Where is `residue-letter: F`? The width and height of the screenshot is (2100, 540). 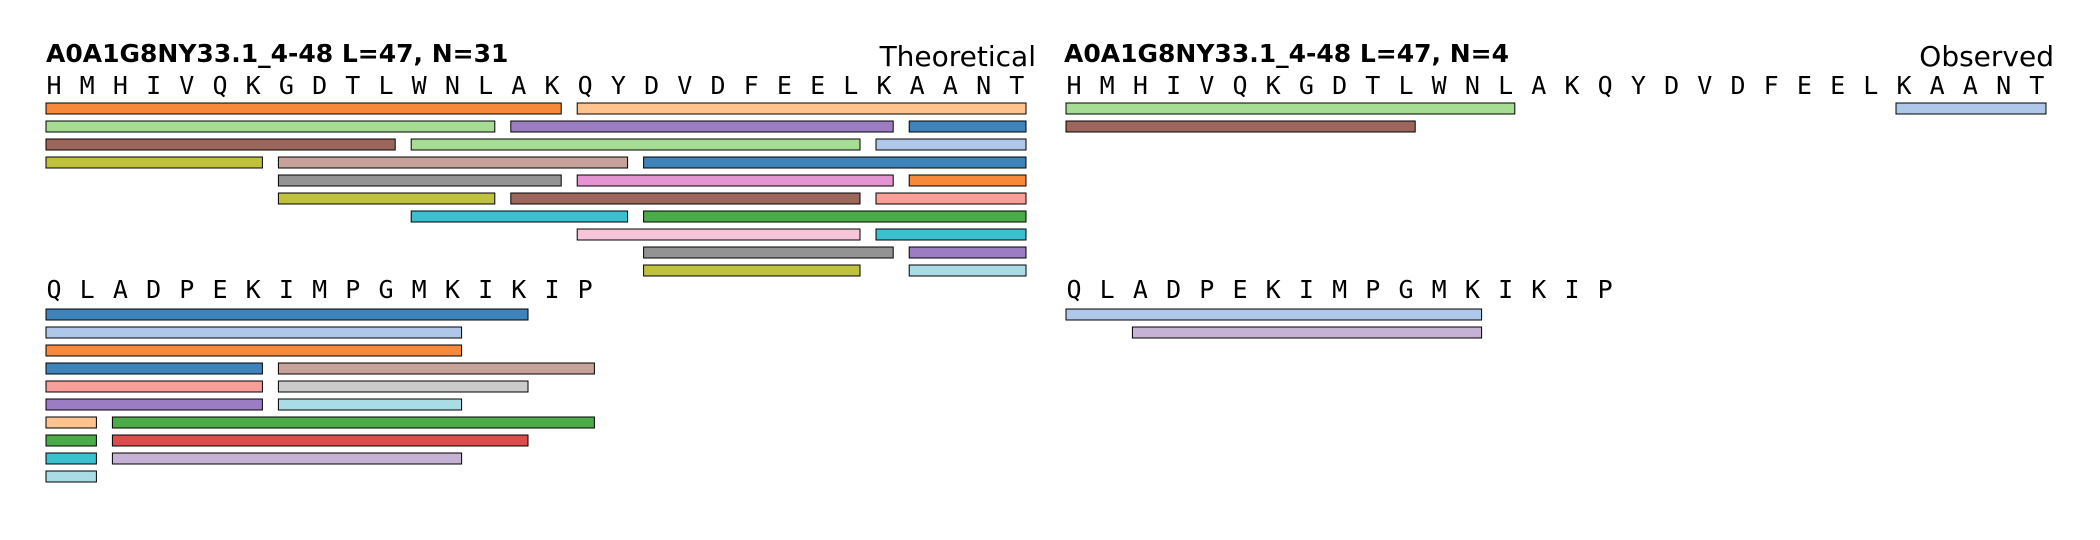 residue-letter: F is located at coordinates (751, 85).